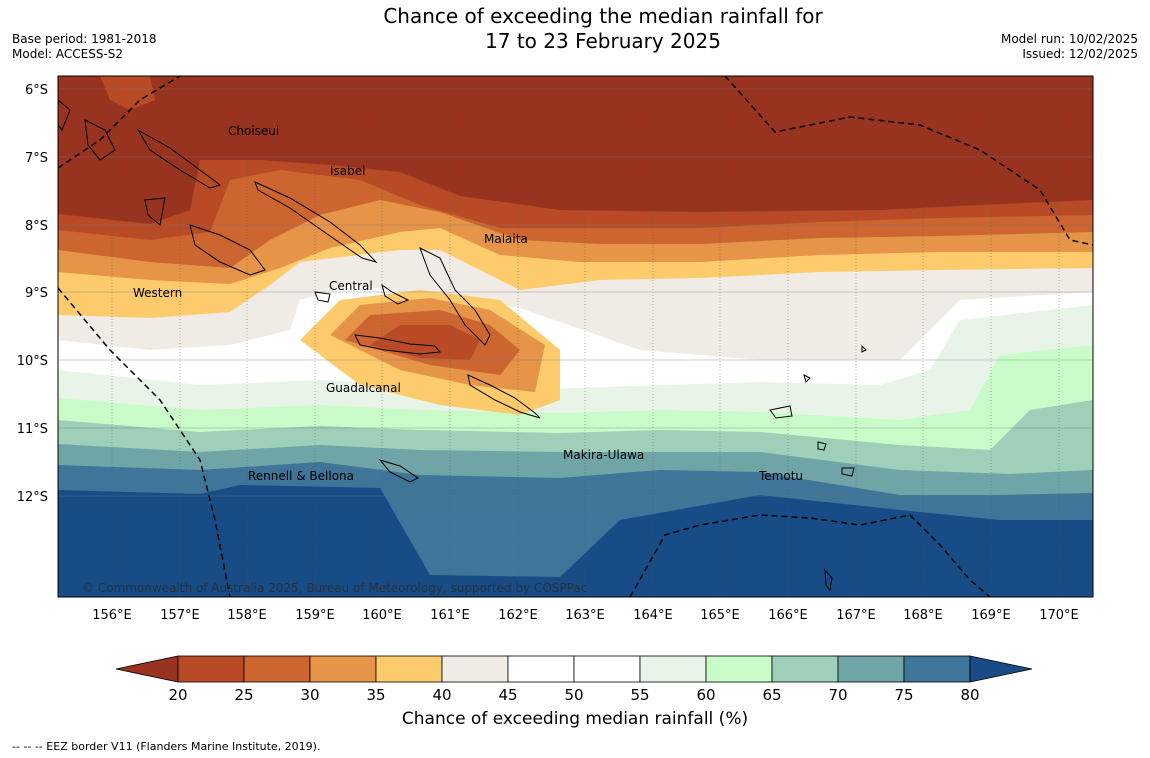  What do you see at coordinates (506, 239) in the screenshot?
I see `place-label-malaita: Malaita` at bounding box center [506, 239].